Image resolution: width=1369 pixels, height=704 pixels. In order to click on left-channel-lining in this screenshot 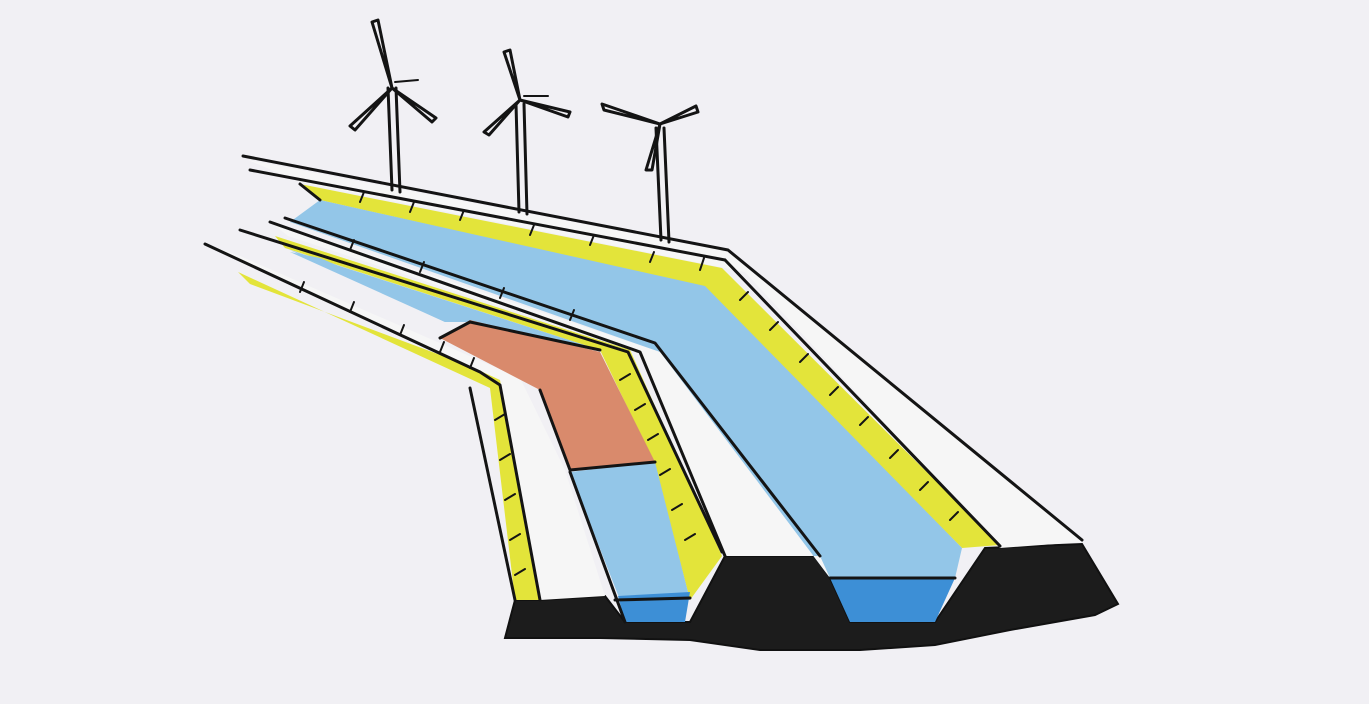, I will do `click(547, 395)`.